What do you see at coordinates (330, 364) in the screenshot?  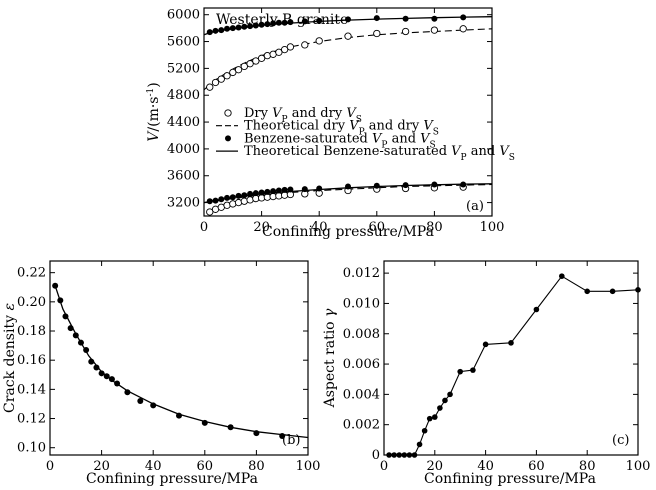 I see `panel-c-y-axis-text: Aspect ratio` at bounding box center [330, 364].